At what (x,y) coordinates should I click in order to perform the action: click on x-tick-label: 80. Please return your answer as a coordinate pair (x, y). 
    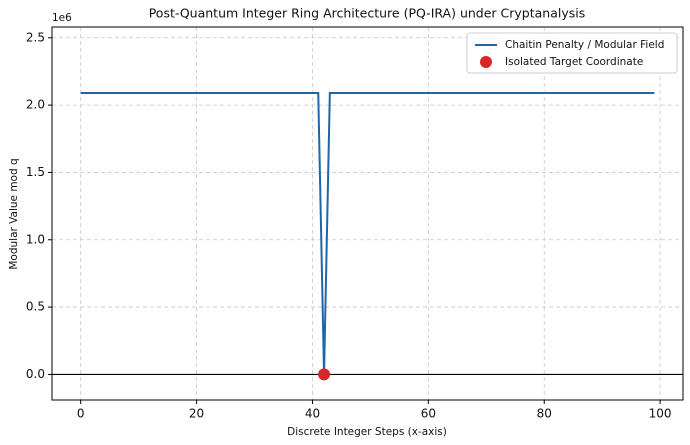
    Looking at the image, I should click on (544, 414).